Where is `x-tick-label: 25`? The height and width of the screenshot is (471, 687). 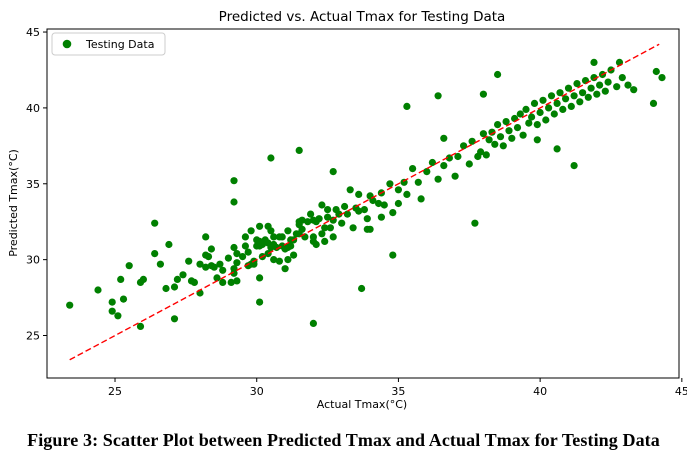
x-tick-label: 25 is located at coordinates (115, 391).